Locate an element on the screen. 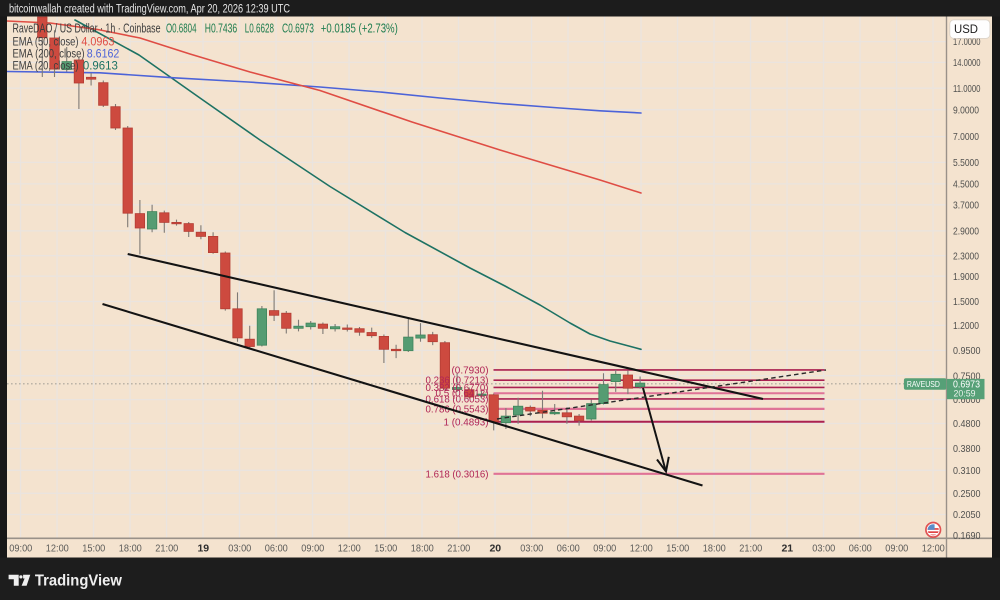 This screenshot has height=600, width=1000. svg-text: 11.0000 is located at coordinates (967, 89).